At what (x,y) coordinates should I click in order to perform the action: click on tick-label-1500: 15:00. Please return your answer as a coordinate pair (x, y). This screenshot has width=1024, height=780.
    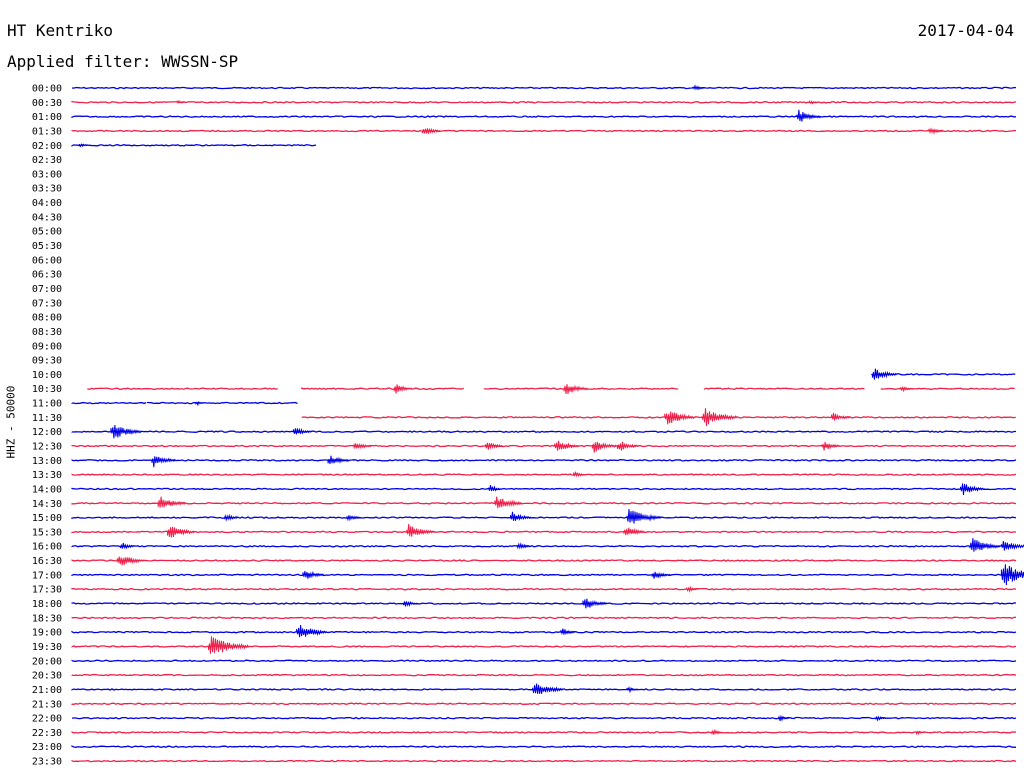
    Looking at the image, I should click on (47, 518).